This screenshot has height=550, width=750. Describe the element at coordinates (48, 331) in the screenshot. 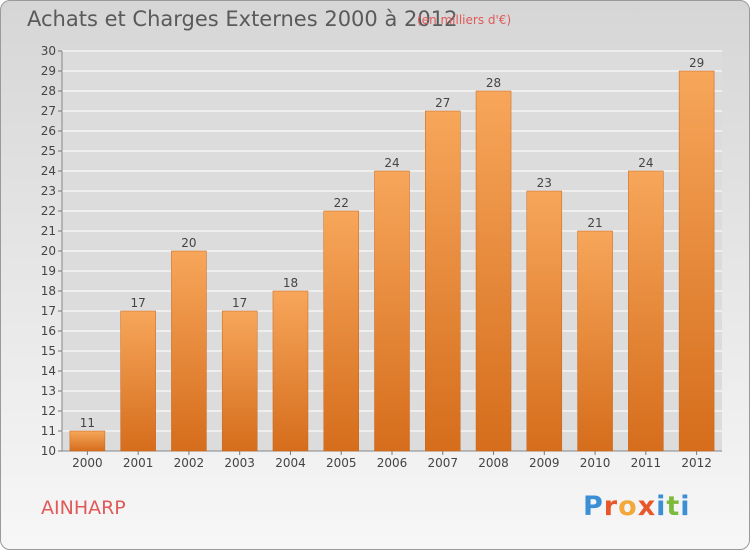

I see `y-tick-label: 16` at that location.